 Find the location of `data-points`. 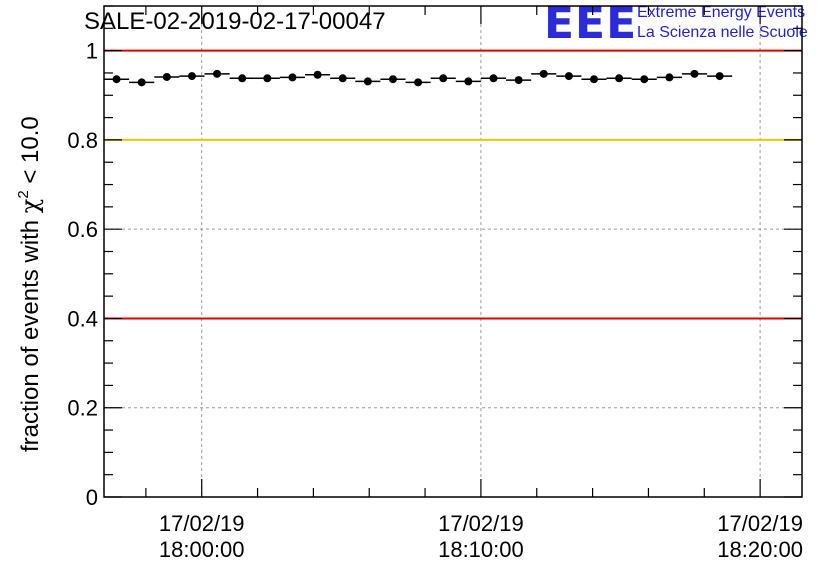

data-points is located at coordinates (418, 78).